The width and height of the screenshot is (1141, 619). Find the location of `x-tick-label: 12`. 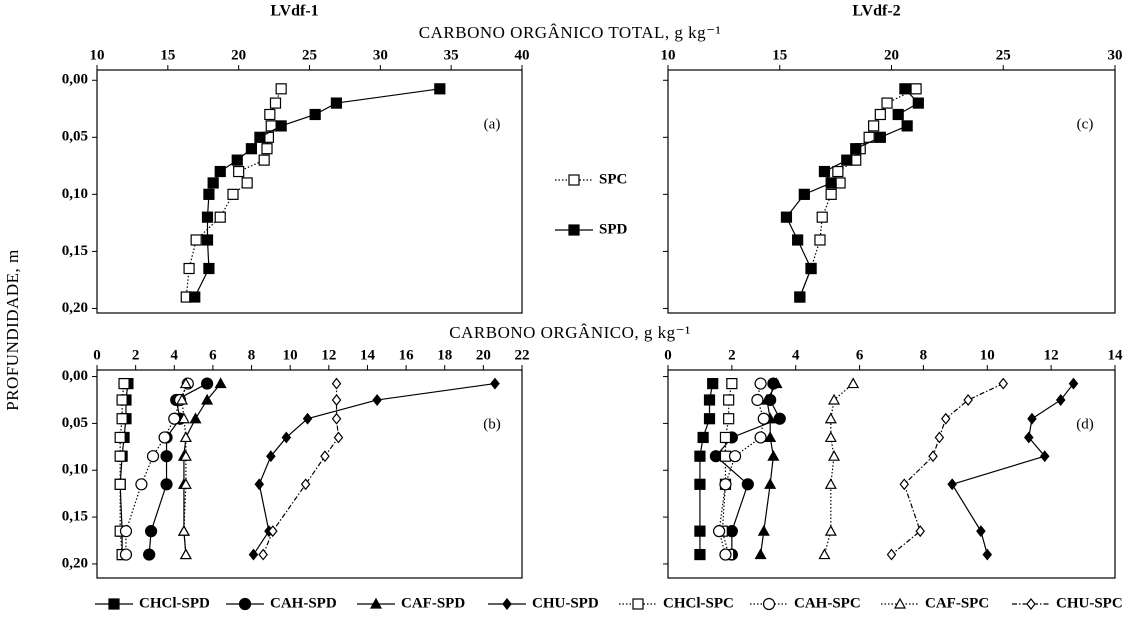

x-tick-label: 12 is located at coordinates (1051, 355).